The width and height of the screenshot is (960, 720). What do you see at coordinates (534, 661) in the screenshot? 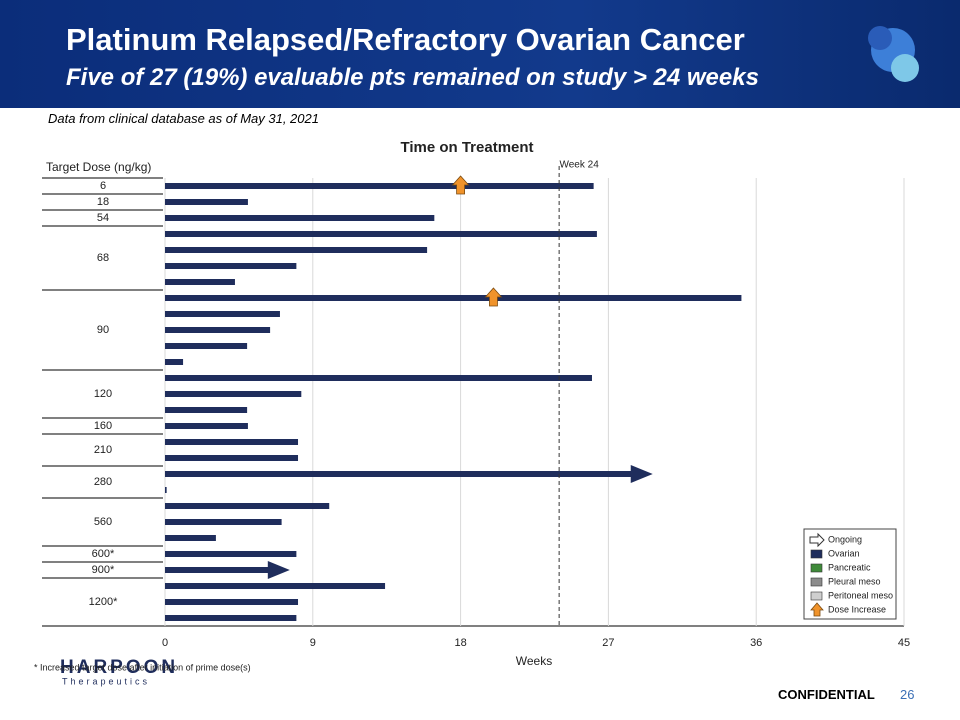
I see `x-label: Weeks` at bounding box center [534, 661].